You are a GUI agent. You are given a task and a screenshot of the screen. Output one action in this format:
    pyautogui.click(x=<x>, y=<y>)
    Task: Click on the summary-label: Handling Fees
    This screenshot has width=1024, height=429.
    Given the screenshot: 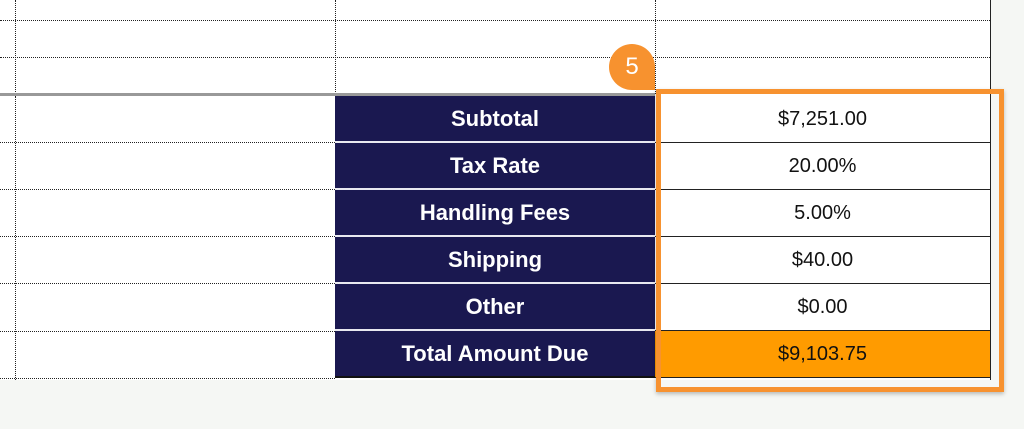 What is the action you would take?
    pyautogui.click(x=495, y=213)
    